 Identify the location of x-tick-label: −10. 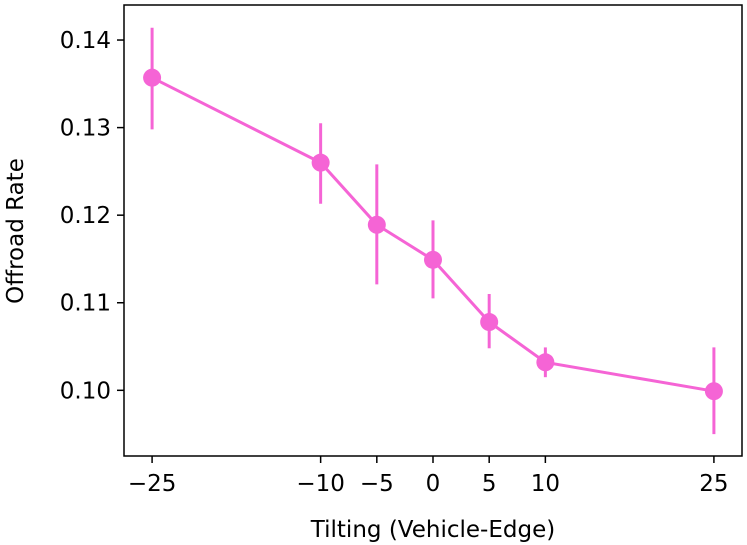
(320, 484).